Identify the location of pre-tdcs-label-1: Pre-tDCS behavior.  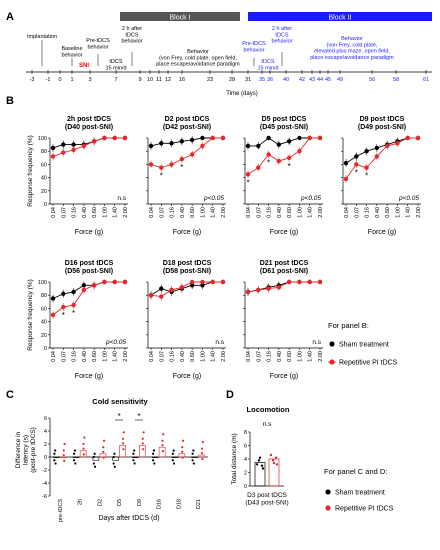
(98, 44).